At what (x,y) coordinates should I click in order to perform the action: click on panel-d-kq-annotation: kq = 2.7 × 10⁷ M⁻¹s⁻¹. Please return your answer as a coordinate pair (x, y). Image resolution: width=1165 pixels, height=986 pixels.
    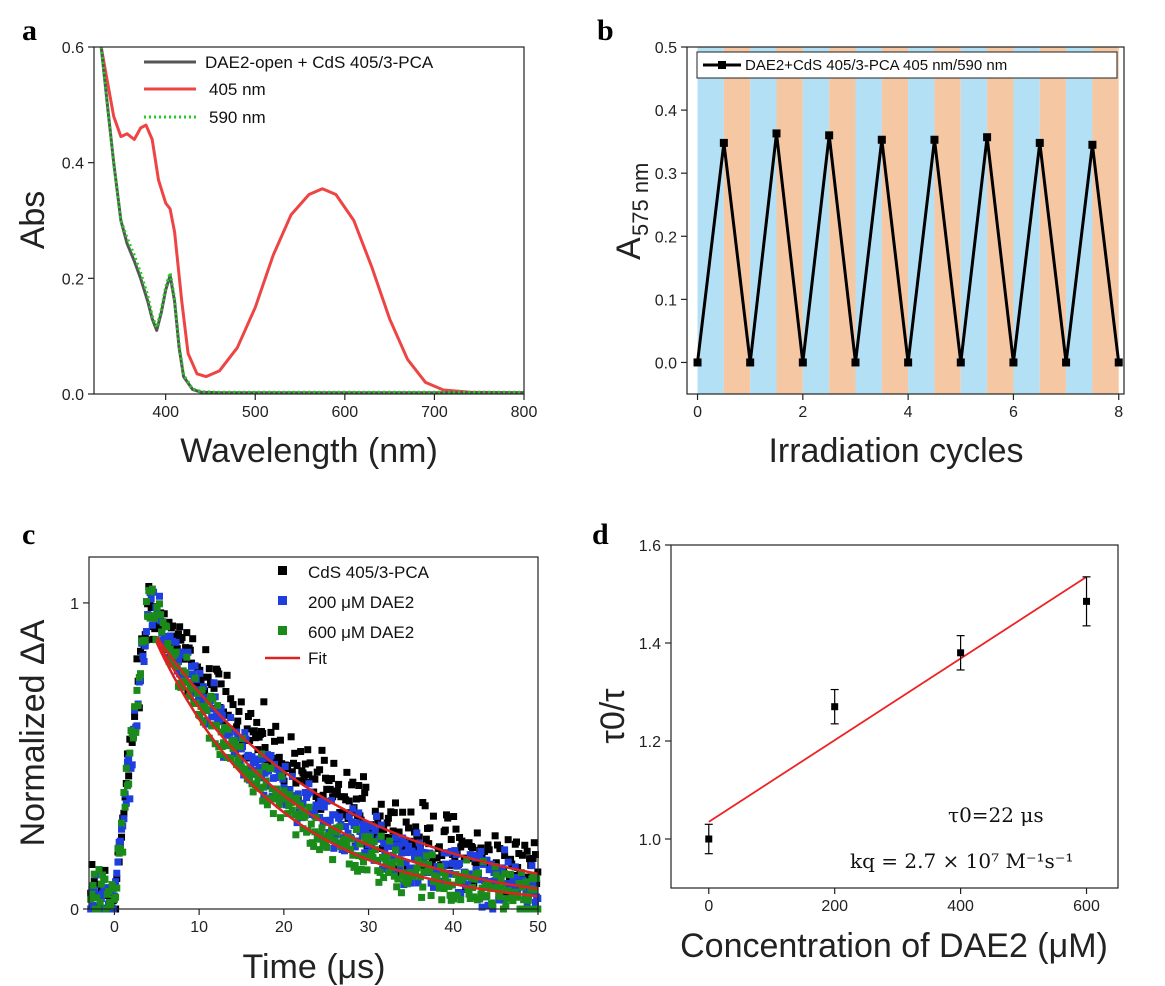
    Looking at the image, I should click on (961, 861).